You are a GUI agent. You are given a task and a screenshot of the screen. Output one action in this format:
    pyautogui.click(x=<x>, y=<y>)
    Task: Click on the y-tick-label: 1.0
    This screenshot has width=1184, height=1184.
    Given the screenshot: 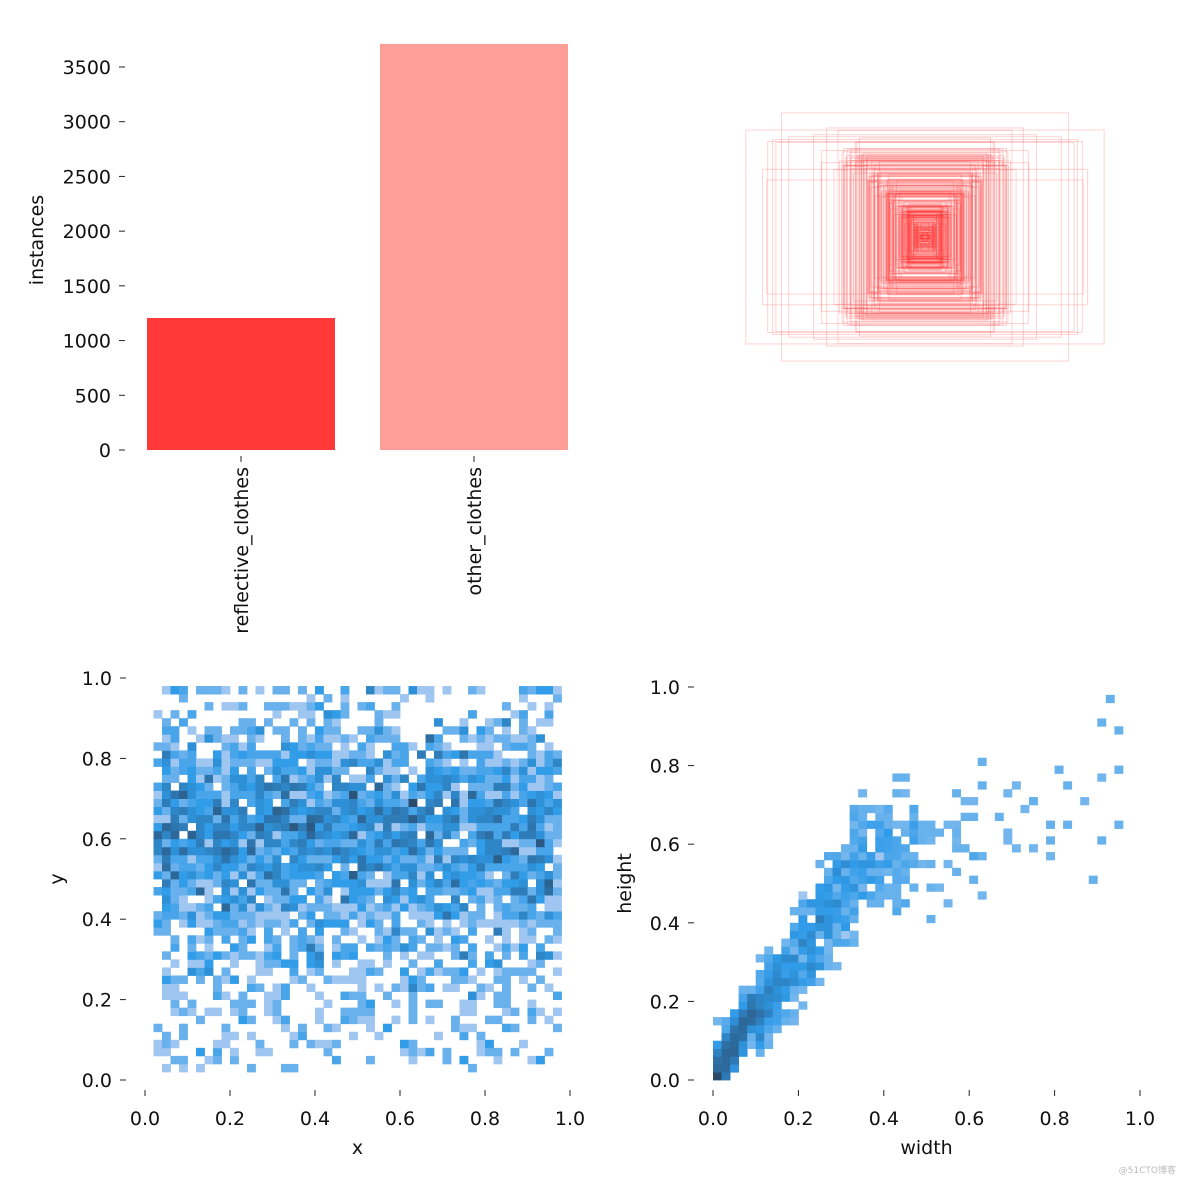 What is the action you would take?
    pyautogui.click(x=665, y=688)
    